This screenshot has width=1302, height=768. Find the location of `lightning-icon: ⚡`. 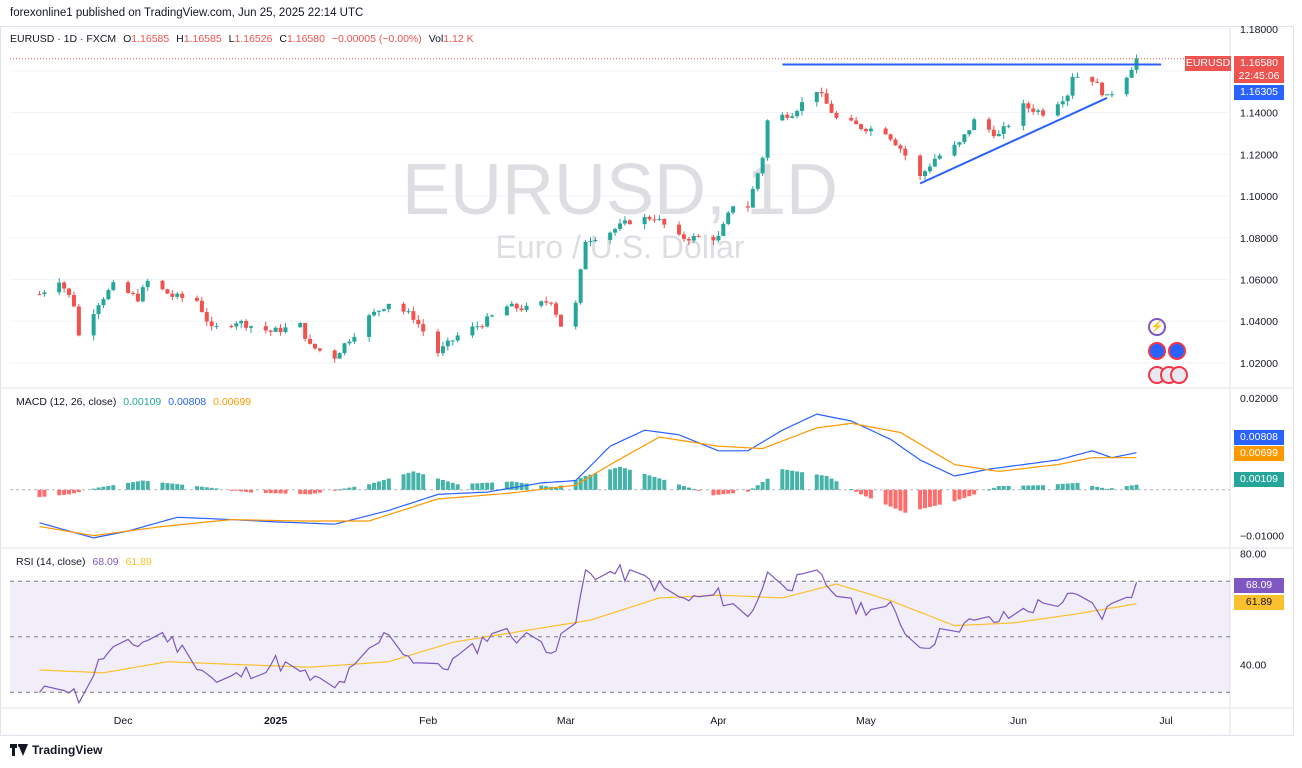

lightning-icon: ⚡ is located at coordinates (1157, 327).